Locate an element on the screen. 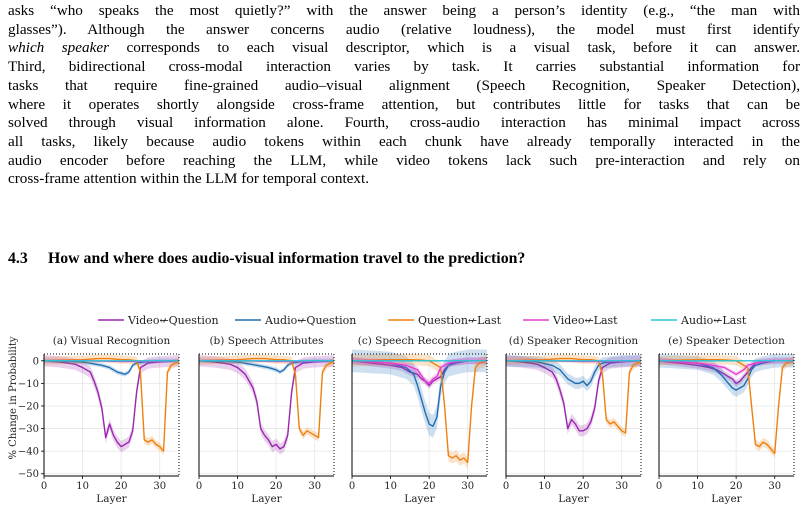  legend-item: Video↚Last is located at coordinates (570, 320).